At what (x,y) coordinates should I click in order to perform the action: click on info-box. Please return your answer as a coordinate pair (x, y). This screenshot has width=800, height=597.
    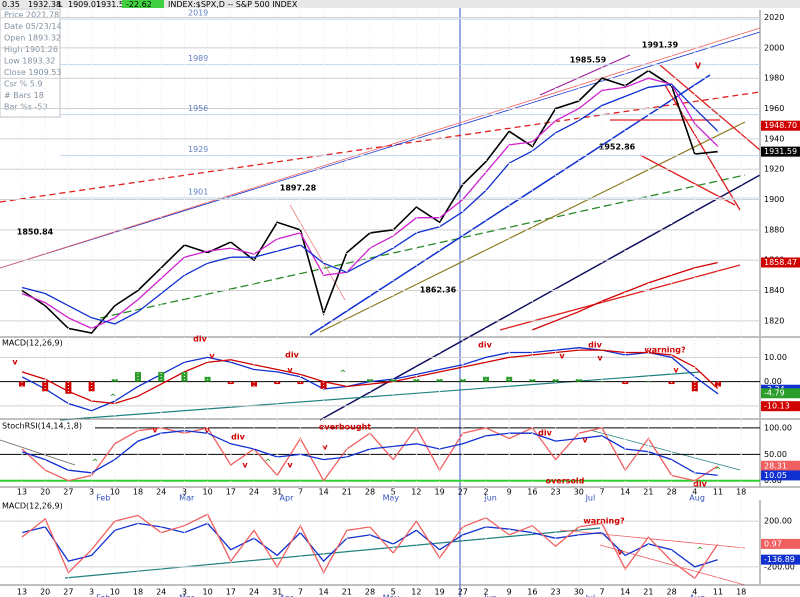
    Looking at the image, I should click on (30, 63).